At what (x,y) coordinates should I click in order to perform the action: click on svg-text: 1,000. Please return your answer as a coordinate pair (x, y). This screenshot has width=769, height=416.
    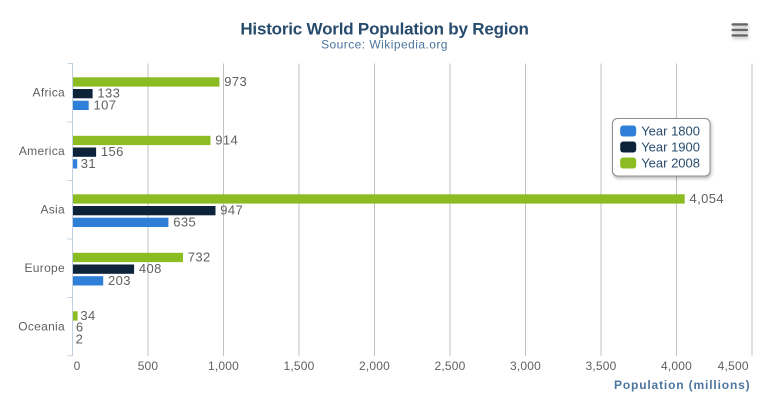
    Looking at the image, I should click on (223, 366).